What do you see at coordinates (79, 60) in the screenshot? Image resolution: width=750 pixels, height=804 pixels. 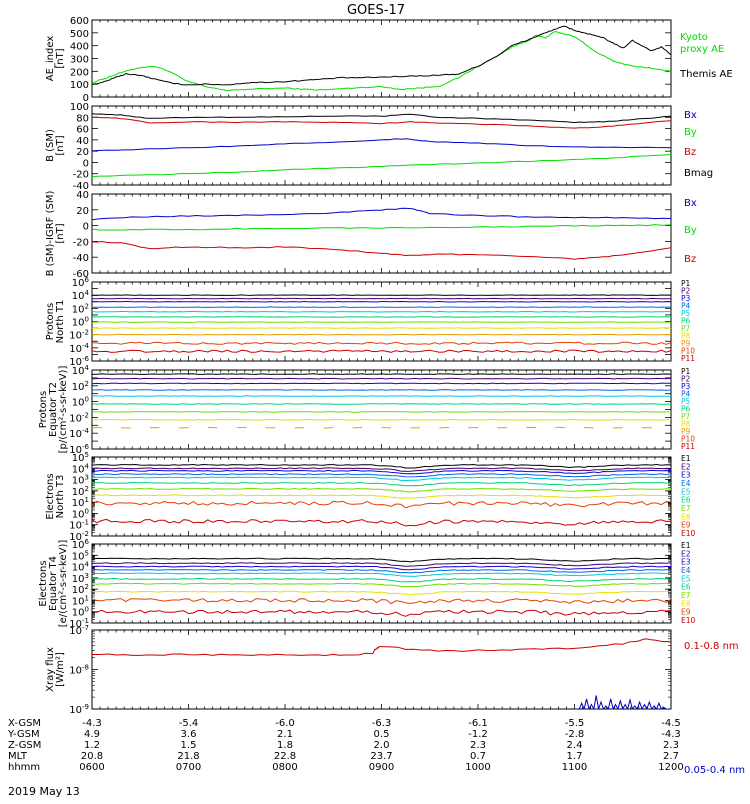 I see `y-tick-label: 300` at bounding box center [79, 60].